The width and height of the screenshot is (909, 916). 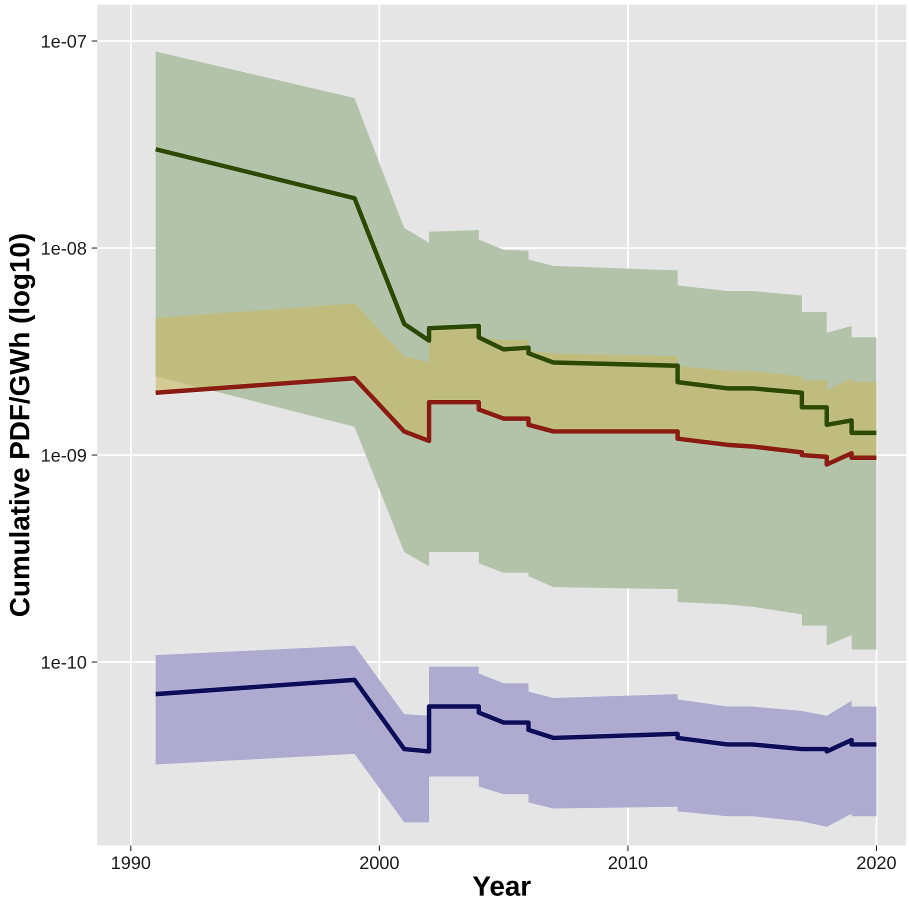 I want to click on x-tick-label: 1990, so click(x=131, y=863).